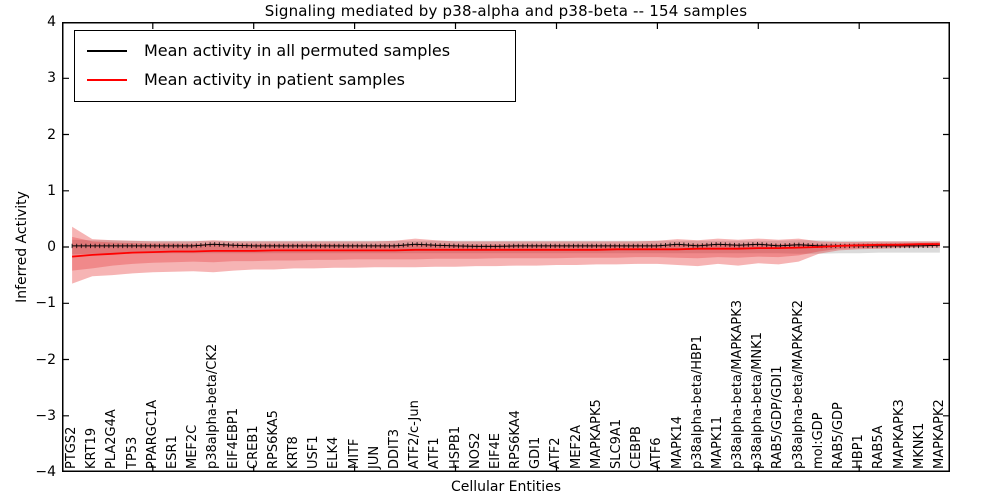  Describe the element at coordinates (334, 452) in the screenshot. I see `x-tick-label: ELK4` at that location.